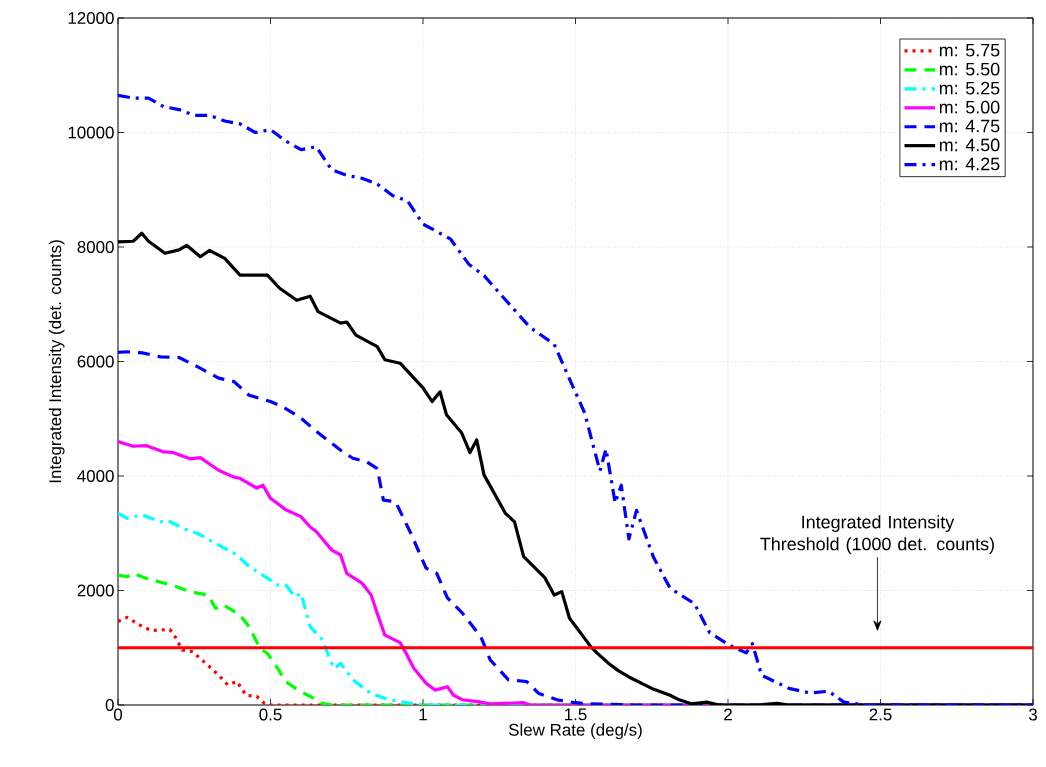 Image resolution: width=1046 pixels, height=767 pixels. I want to click on y-axis-title: Integrated Intensity (det. counts), so click(56, 361).